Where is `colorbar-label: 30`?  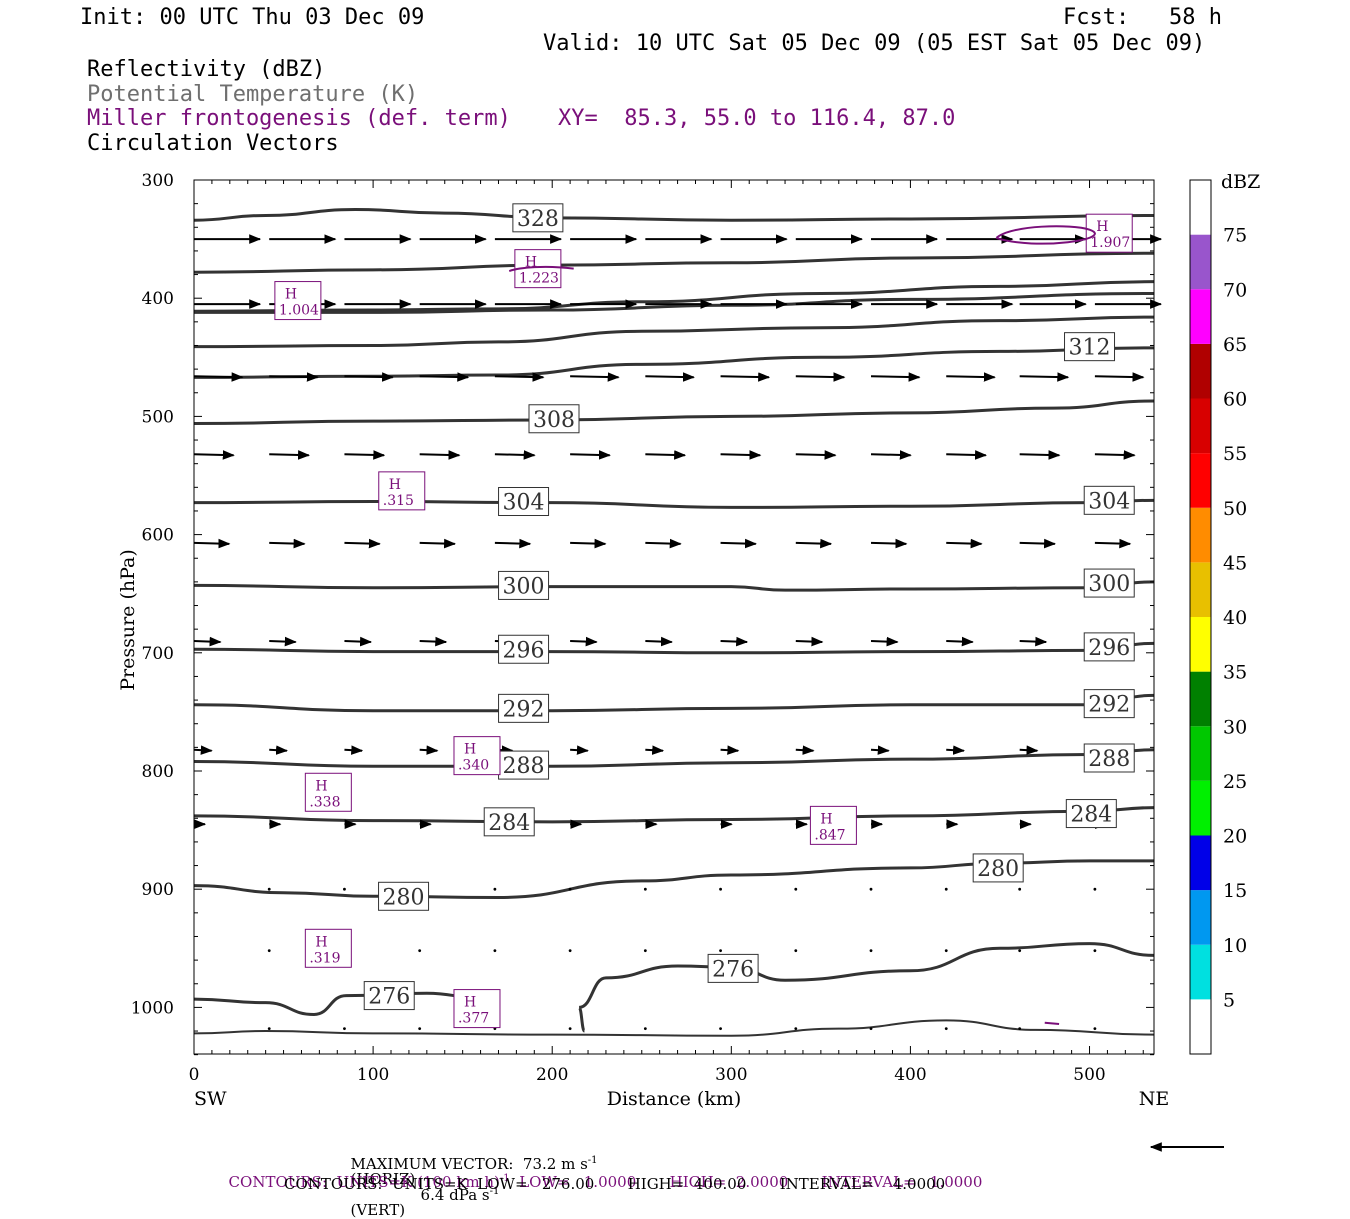 colorbar-label: 30 is located at coordinates (1235, 727).